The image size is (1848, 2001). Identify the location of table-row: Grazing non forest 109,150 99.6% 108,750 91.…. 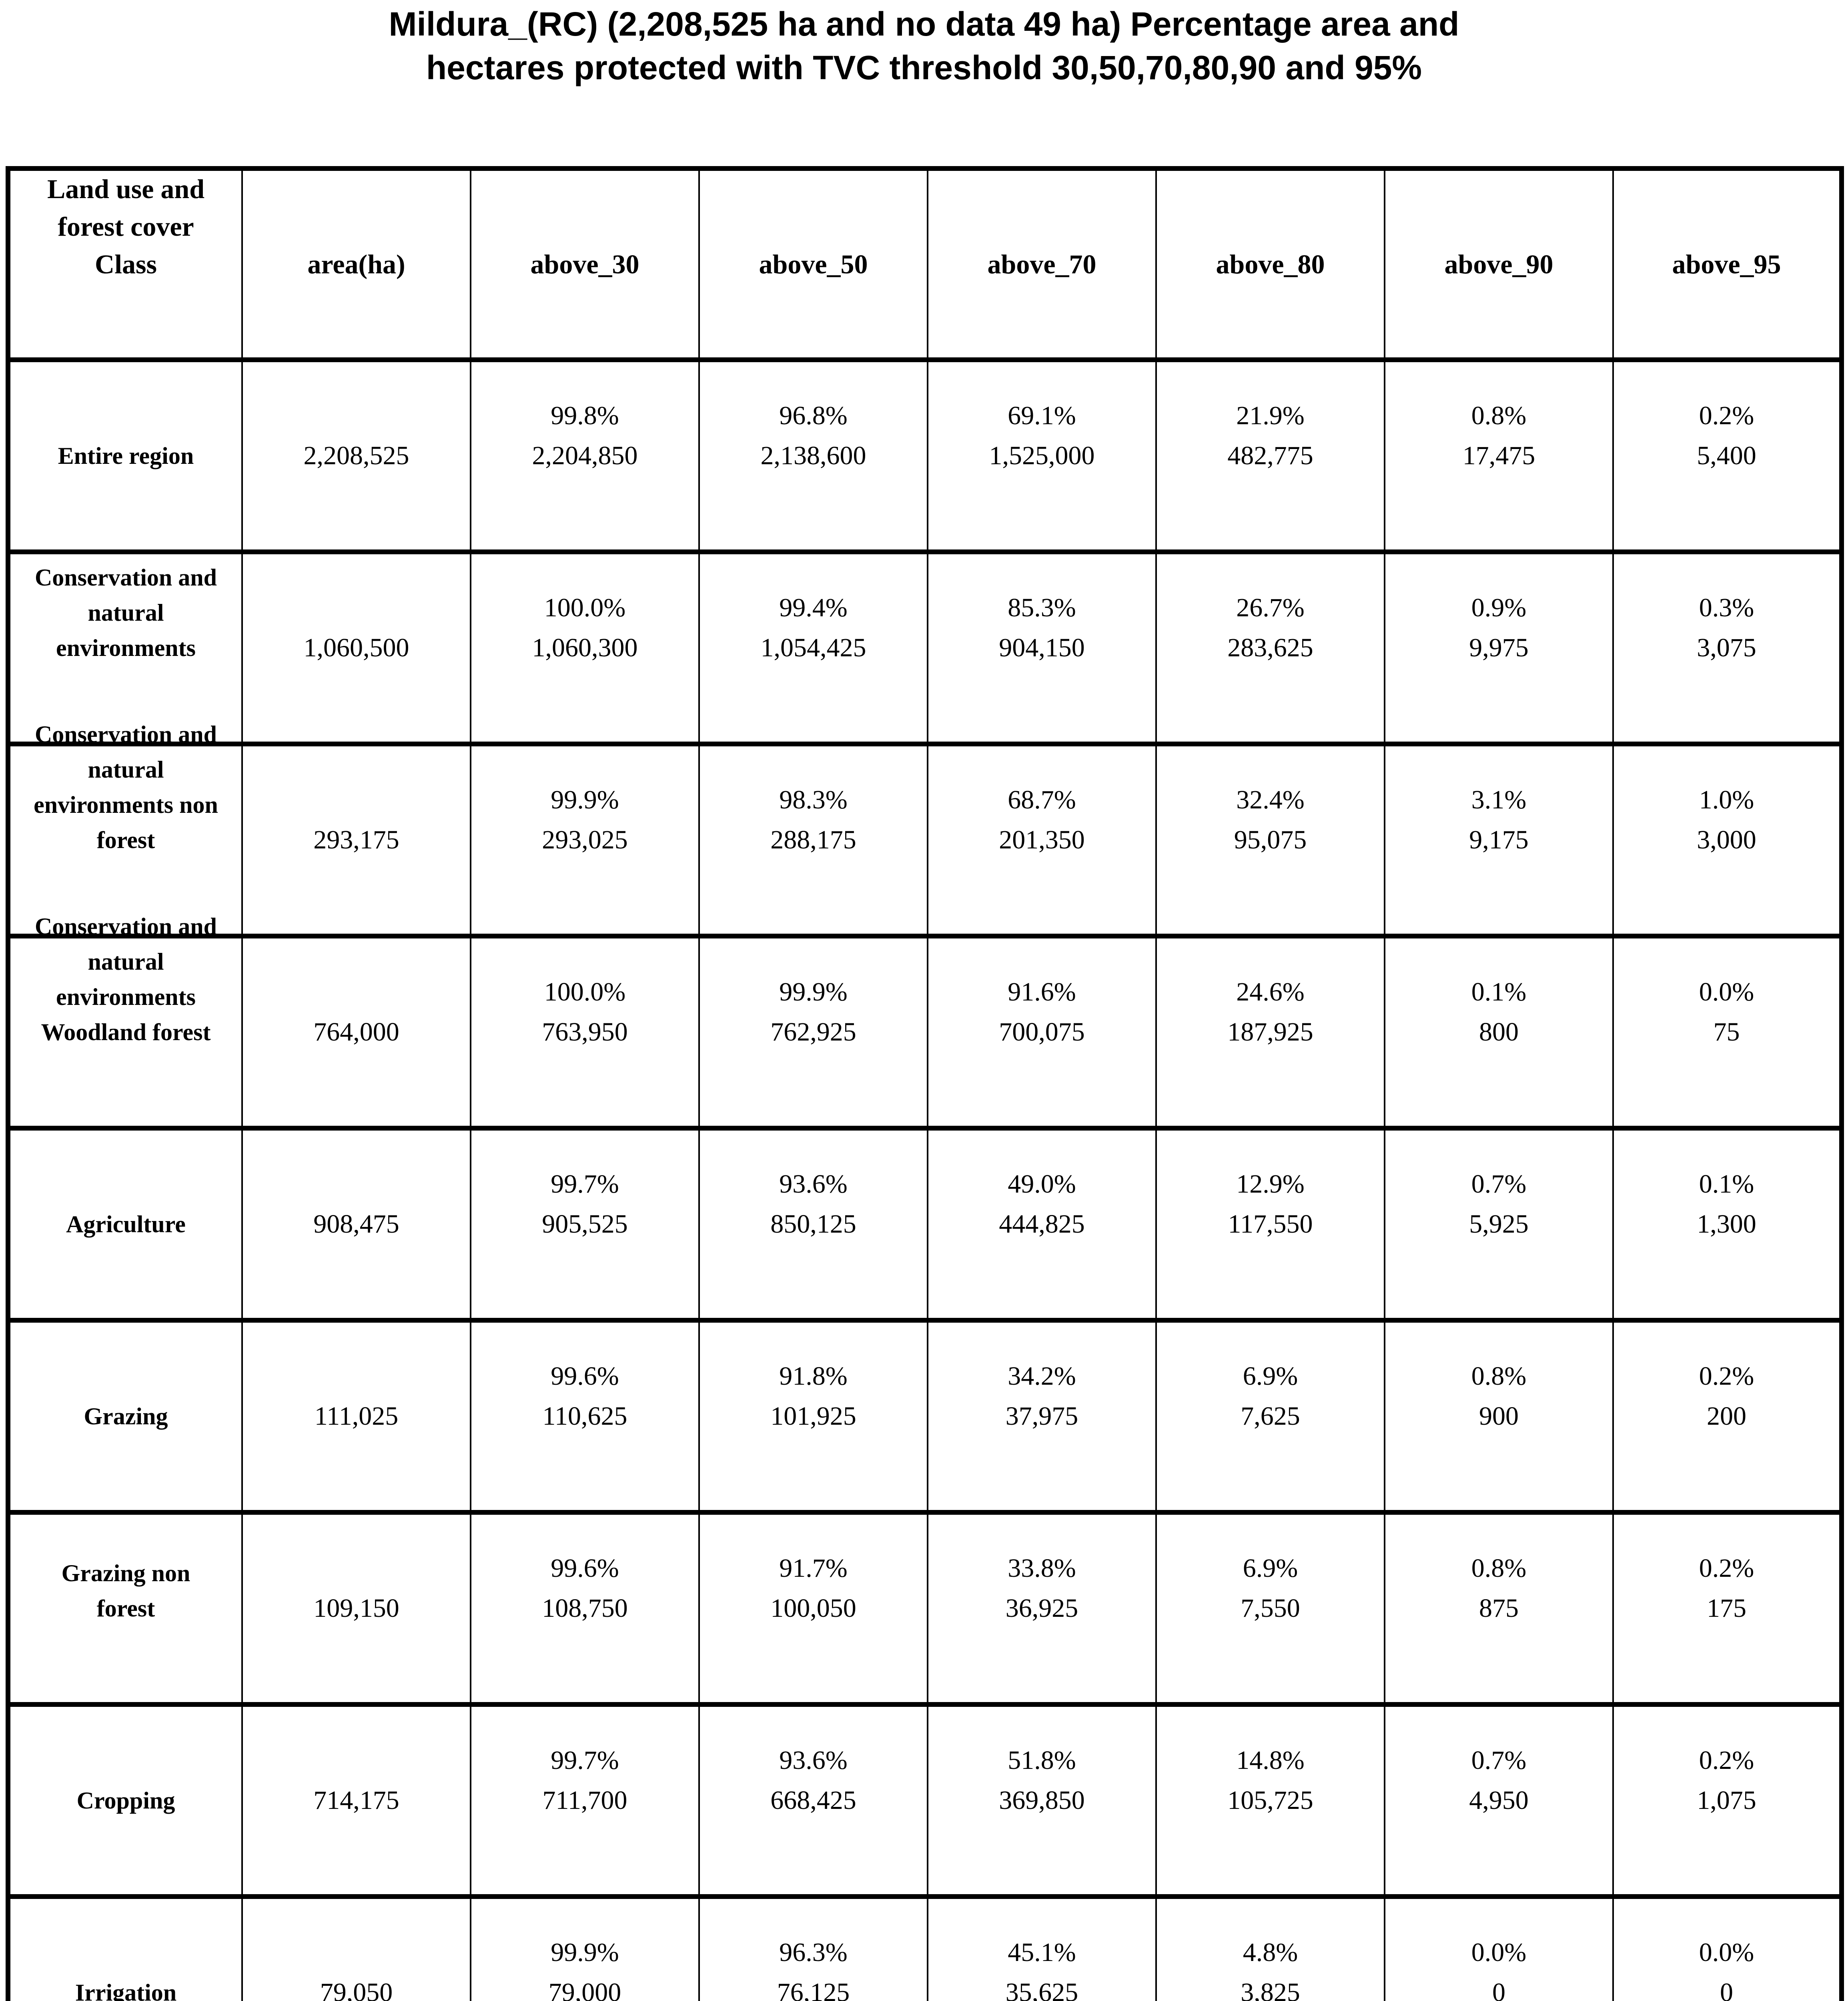
(924, 1608).